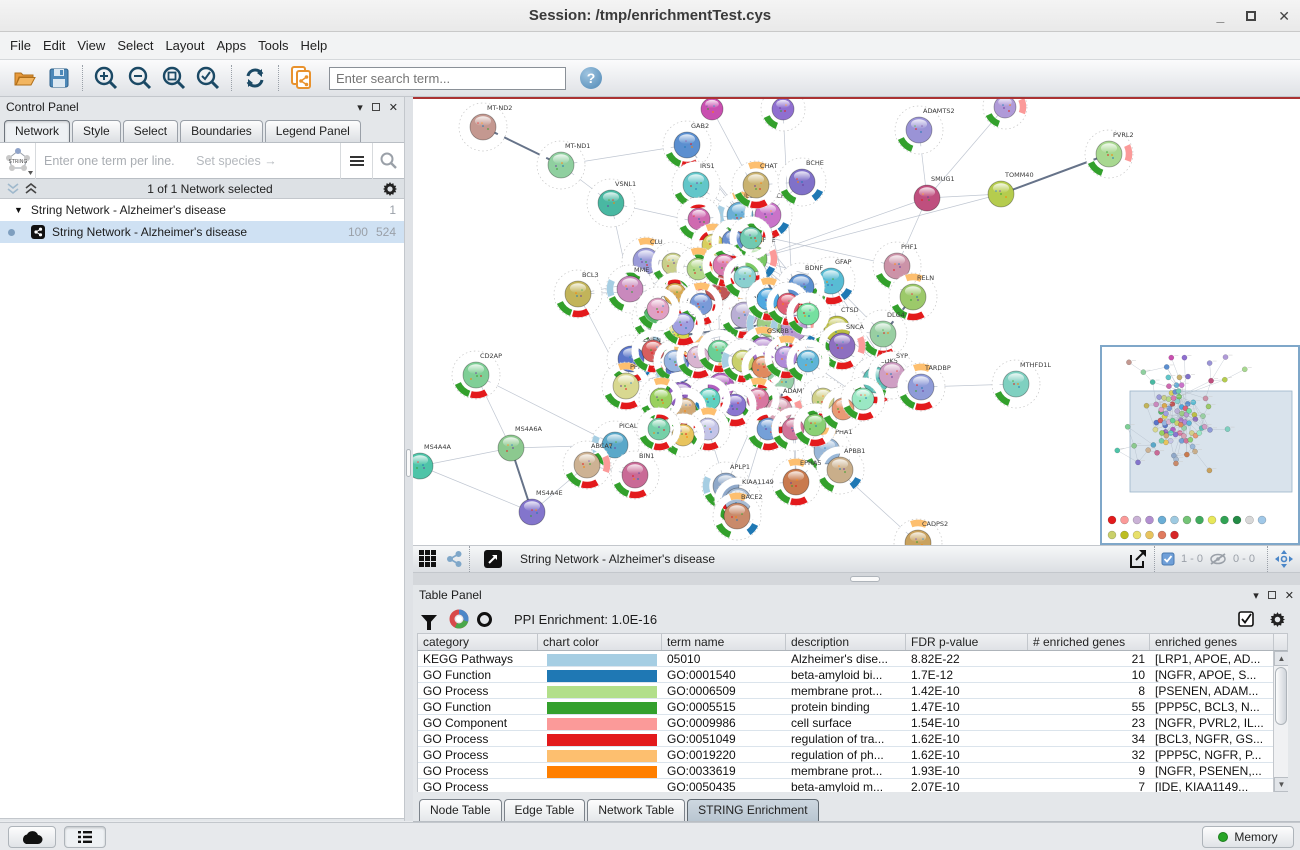  Describe the element at coordinates (106, 78) in the screenshot. I see `zoom-in-button` at that location.